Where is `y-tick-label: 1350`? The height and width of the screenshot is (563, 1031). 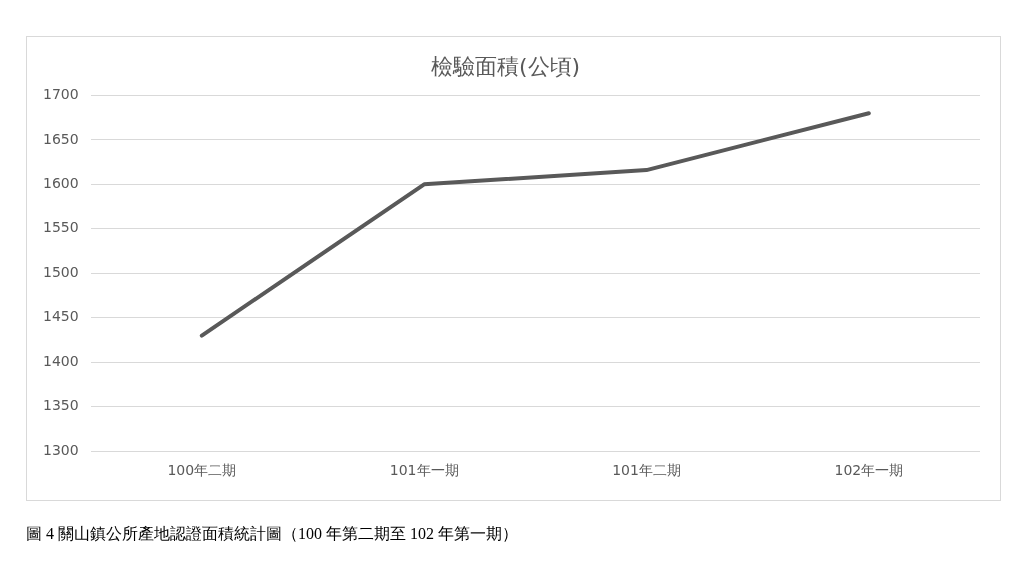
y-tick-label: 1350 is located at coordinates (60, 405).